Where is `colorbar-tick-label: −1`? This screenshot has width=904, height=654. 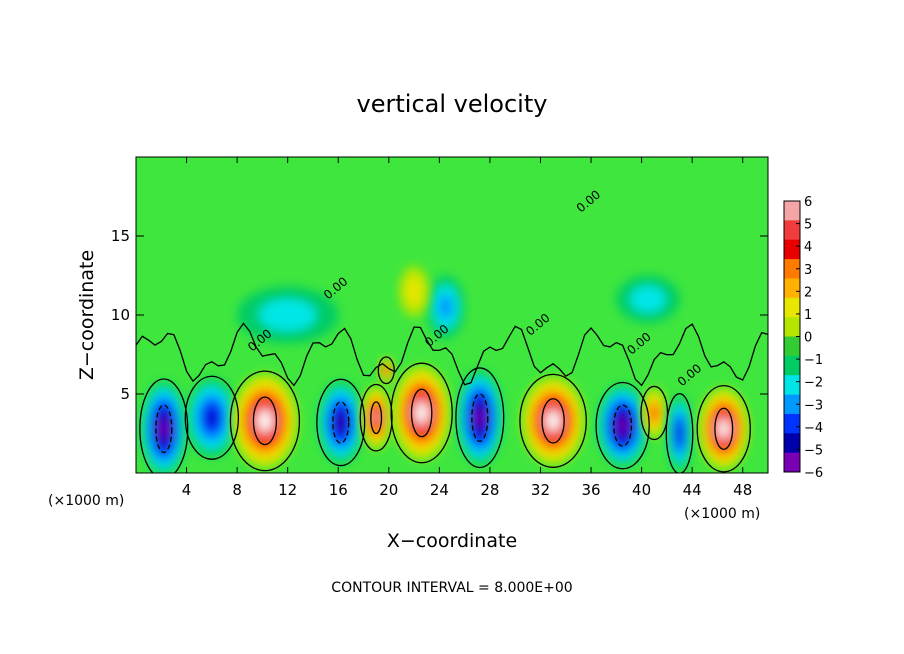
colorbar-tick-label: −1 is located at coordinates (813, 360).